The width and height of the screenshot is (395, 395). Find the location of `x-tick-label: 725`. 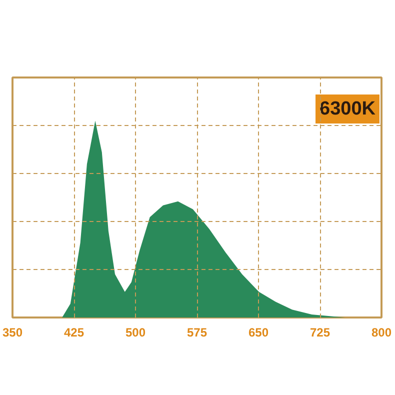

x-tick-label: 725 is located at coordinates (320, 333).